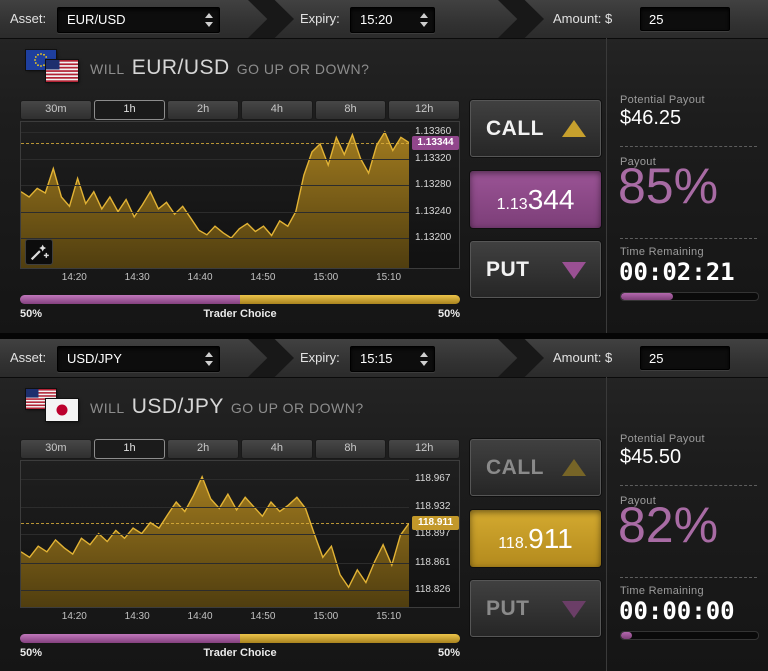 This screenshot has height=671, width=768. What do you see at coordinates (433, 506) in the screenshot?
I see `y-axis-tick-label: 118.932` at bounding box center [433, 506].